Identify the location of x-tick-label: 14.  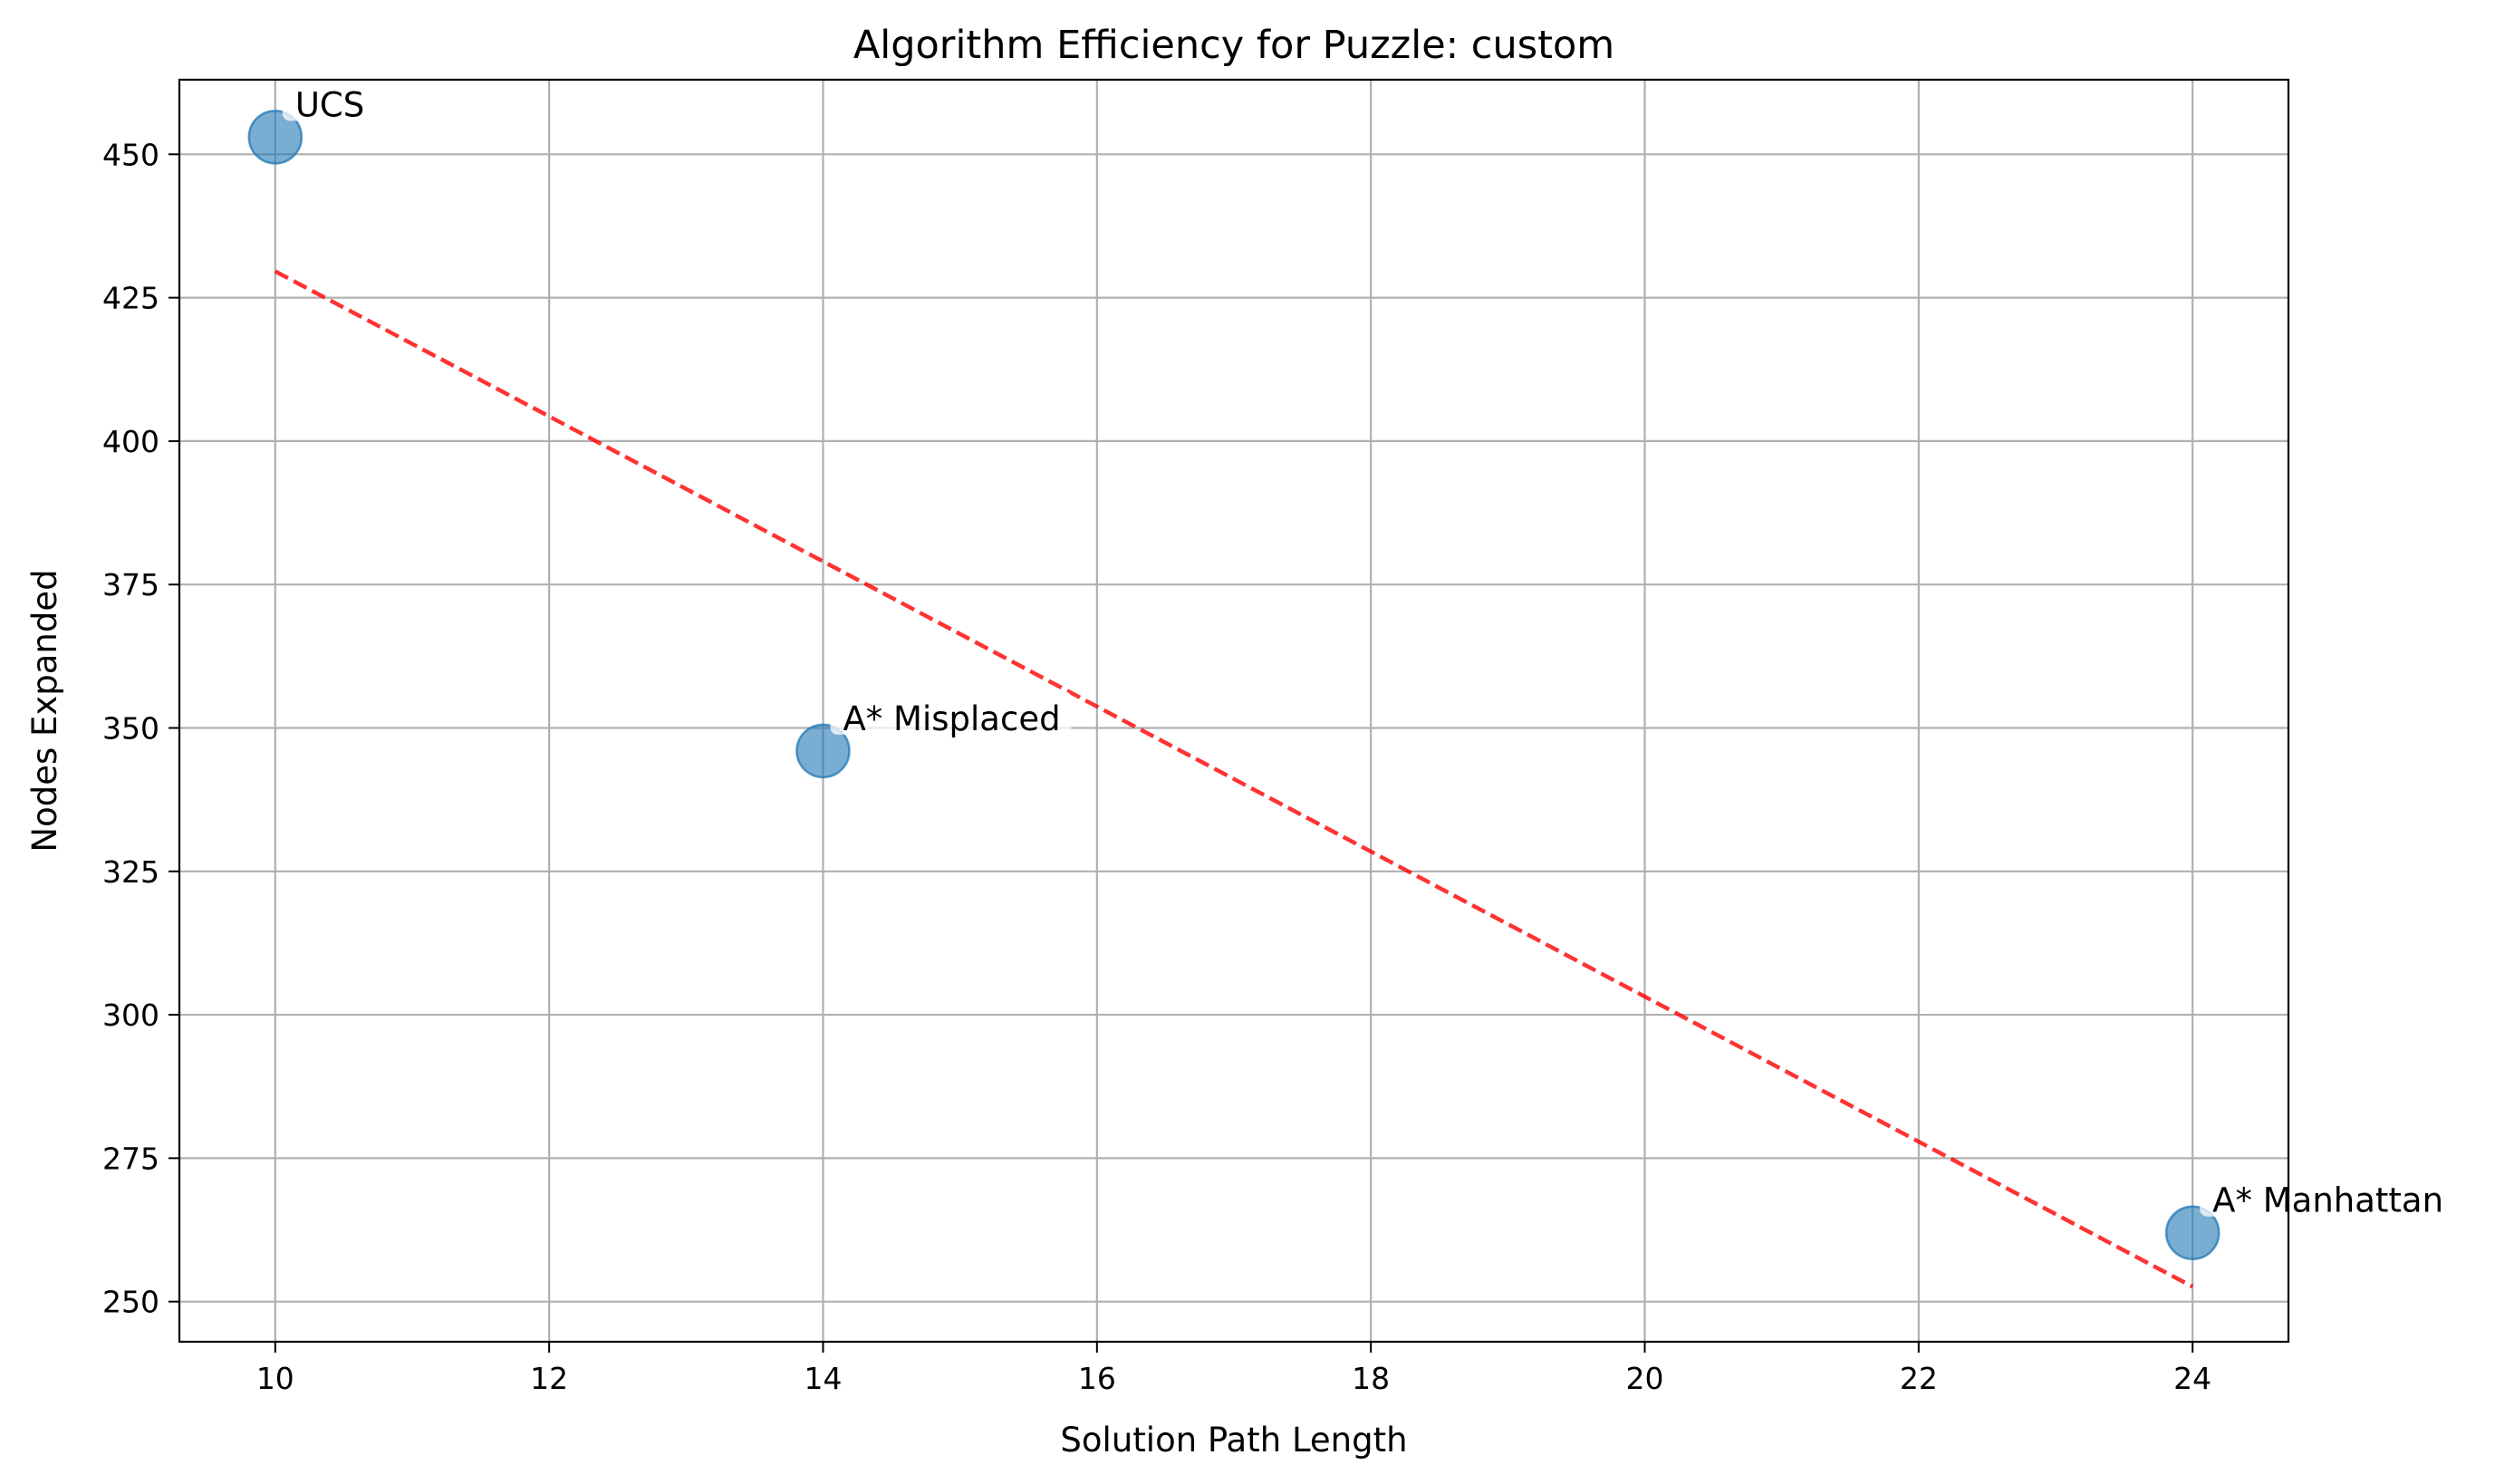
(823, 1378).